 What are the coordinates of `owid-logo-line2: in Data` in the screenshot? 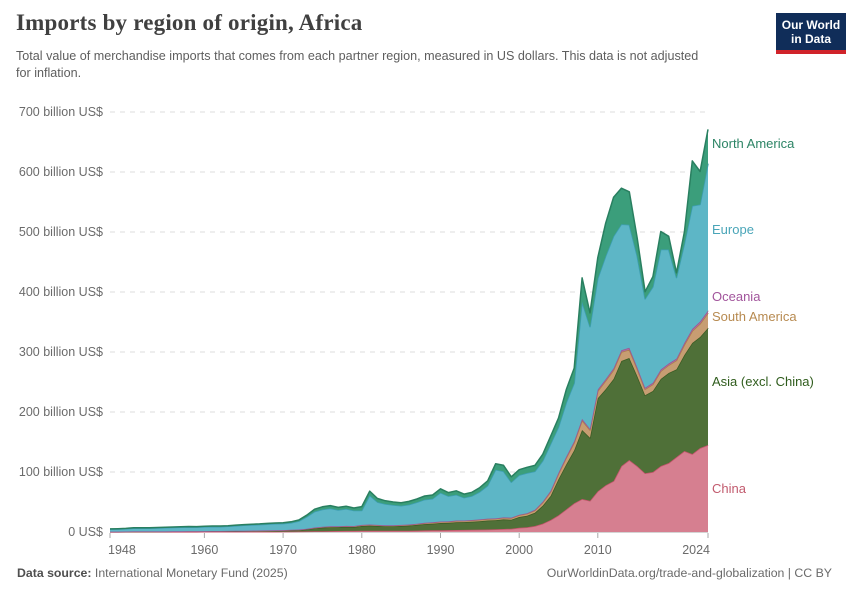 It's located at (810, 39).